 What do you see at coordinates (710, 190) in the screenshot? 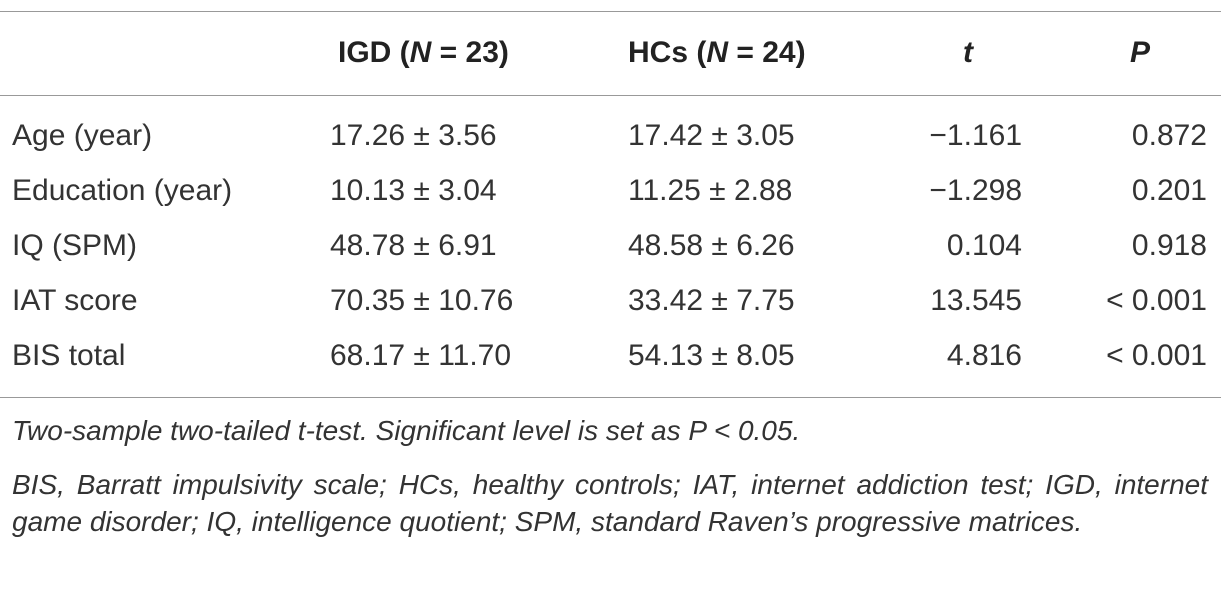
I see `table-cell: 11.25 ± 2.88` at bounding box center [710, 190].